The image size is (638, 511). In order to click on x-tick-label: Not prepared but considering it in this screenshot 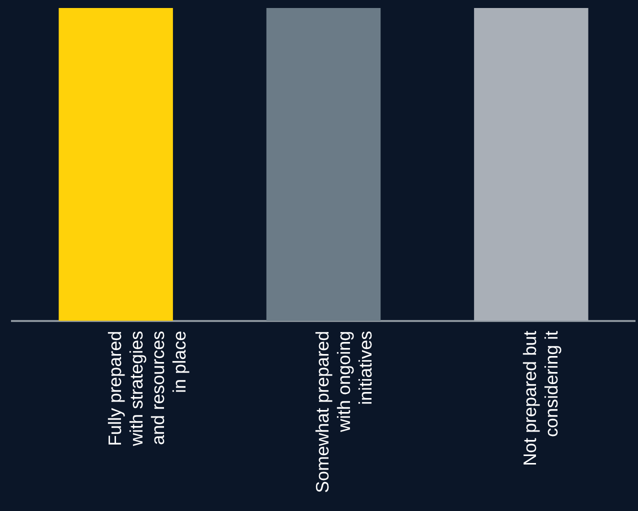, I will do `click(541, 398)`.